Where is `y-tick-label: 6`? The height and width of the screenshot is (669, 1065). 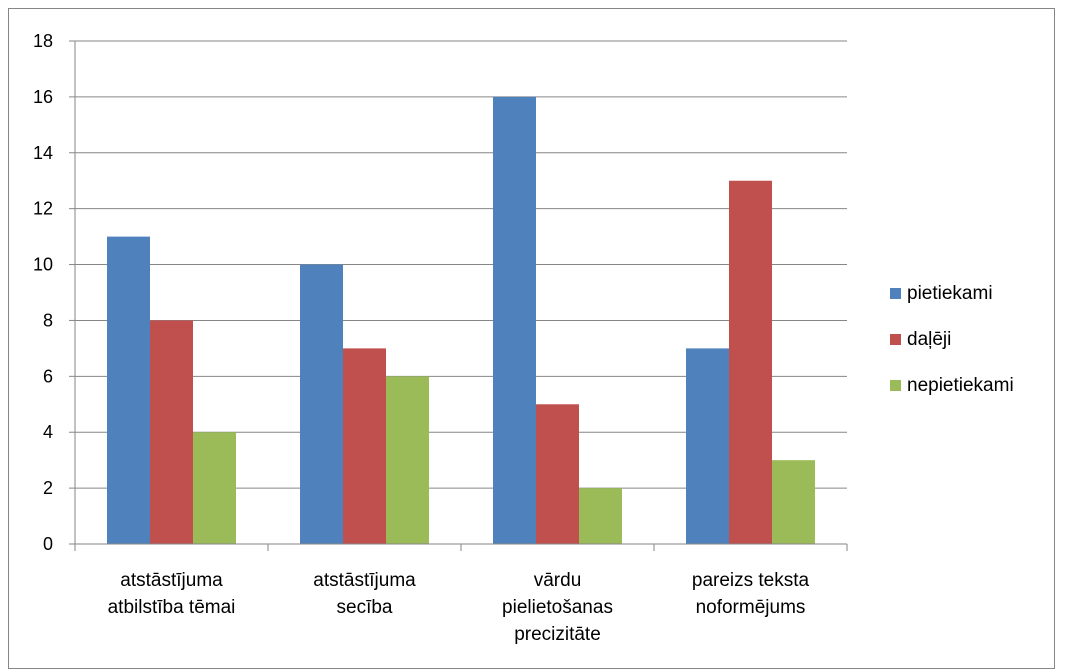 y-tick-label: 6 is located at coordinates (48, 376).